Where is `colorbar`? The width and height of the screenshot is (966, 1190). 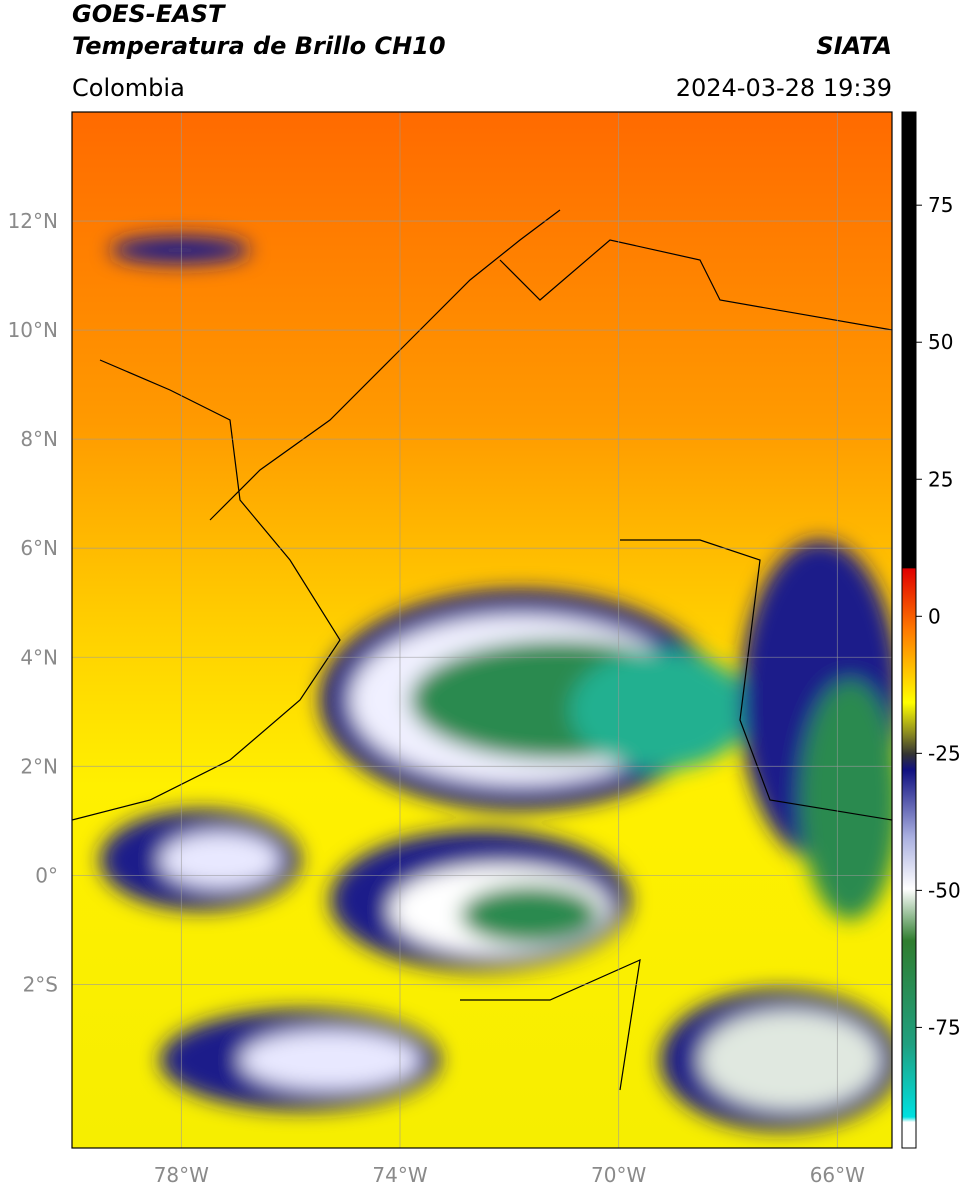
colorbar is located at coordinates (909, 630).